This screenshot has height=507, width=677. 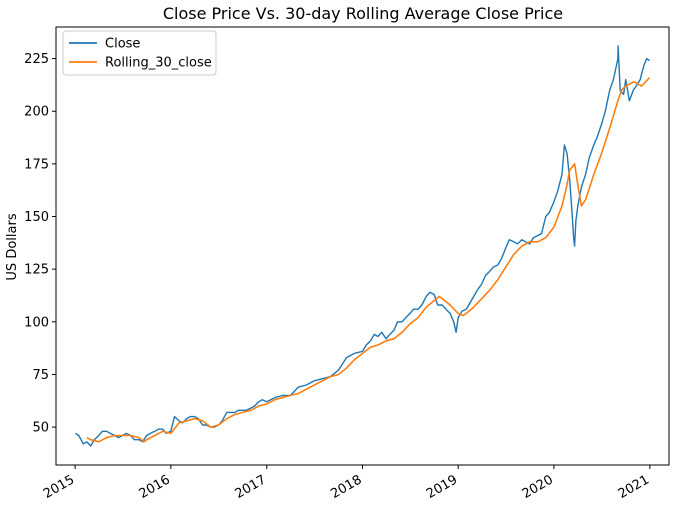 I want to click on y-tick-label: 100, so click(x=36, y=322).